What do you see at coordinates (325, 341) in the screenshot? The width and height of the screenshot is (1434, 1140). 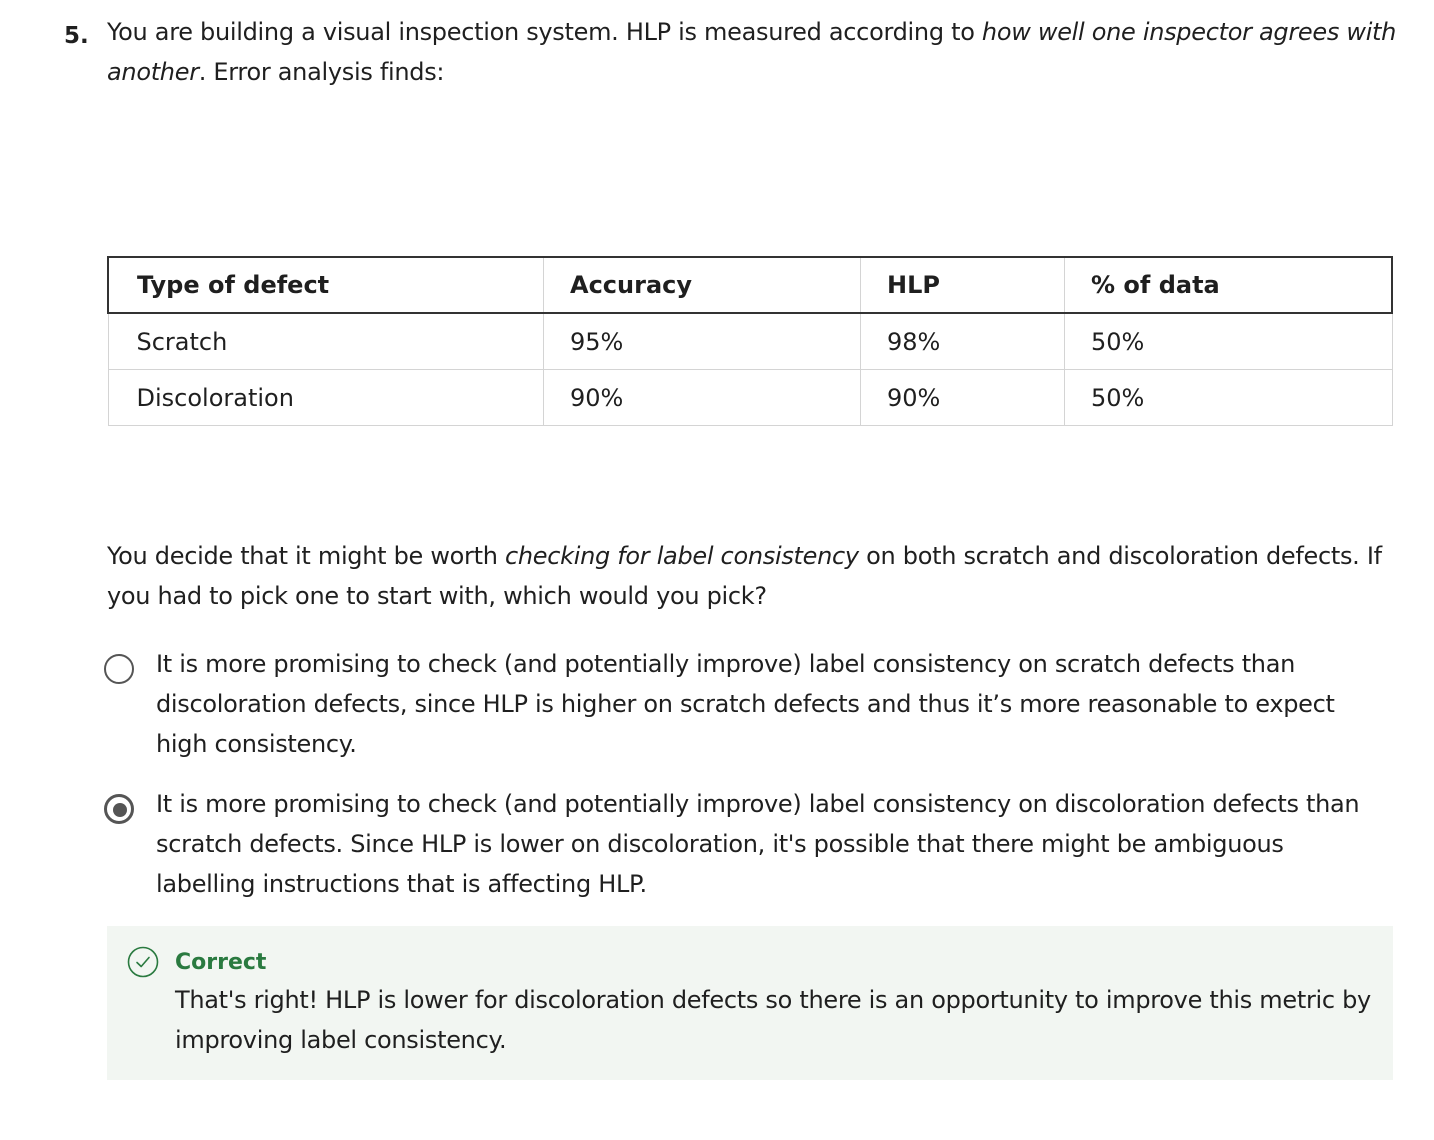 I see `cell-defect-type: Scratch` at bounding box center [325, 341].